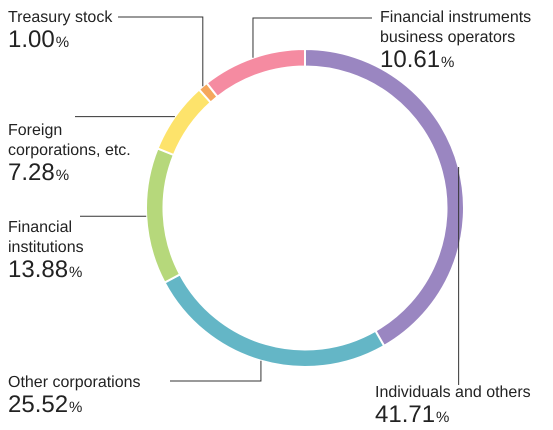 Image resolution: width=553 pixels, height=430 pixels. I want to click on slice-label: Foreign corporations, etc., so click(69, 140).